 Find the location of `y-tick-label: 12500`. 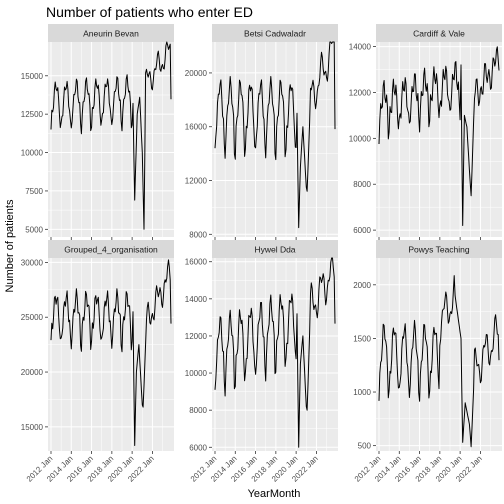

y-tick-label: 12500 is located at coordinates (32, 114).